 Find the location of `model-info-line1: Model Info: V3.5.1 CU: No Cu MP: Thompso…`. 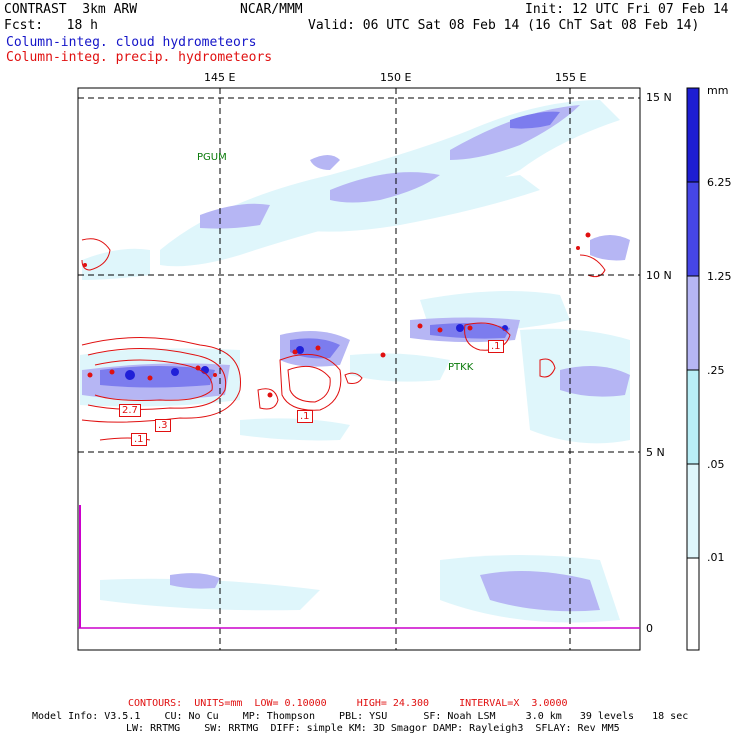

model-info-line1: Model Info: V3.5.1 CU: No Cu MP: Thompso… is located at coordinates (360, 716).